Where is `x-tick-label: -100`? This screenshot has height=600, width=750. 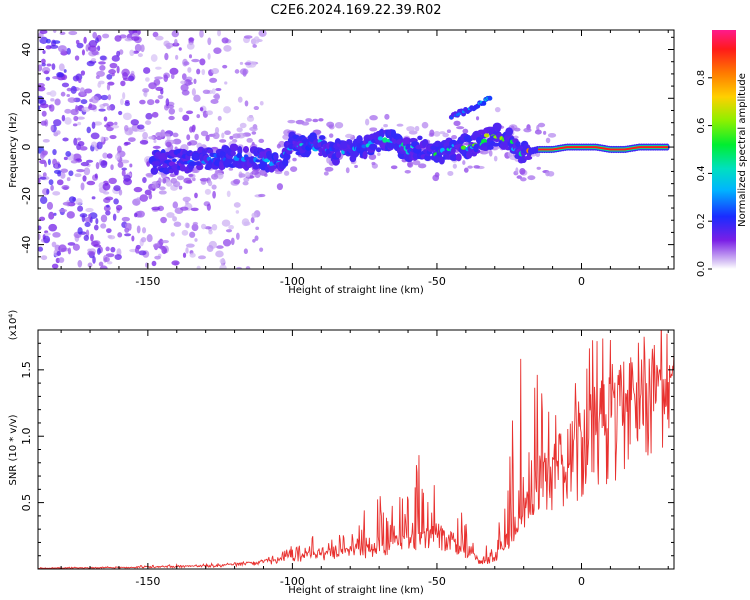
x-tick-label: -100 is located at coordinates (292, 281).